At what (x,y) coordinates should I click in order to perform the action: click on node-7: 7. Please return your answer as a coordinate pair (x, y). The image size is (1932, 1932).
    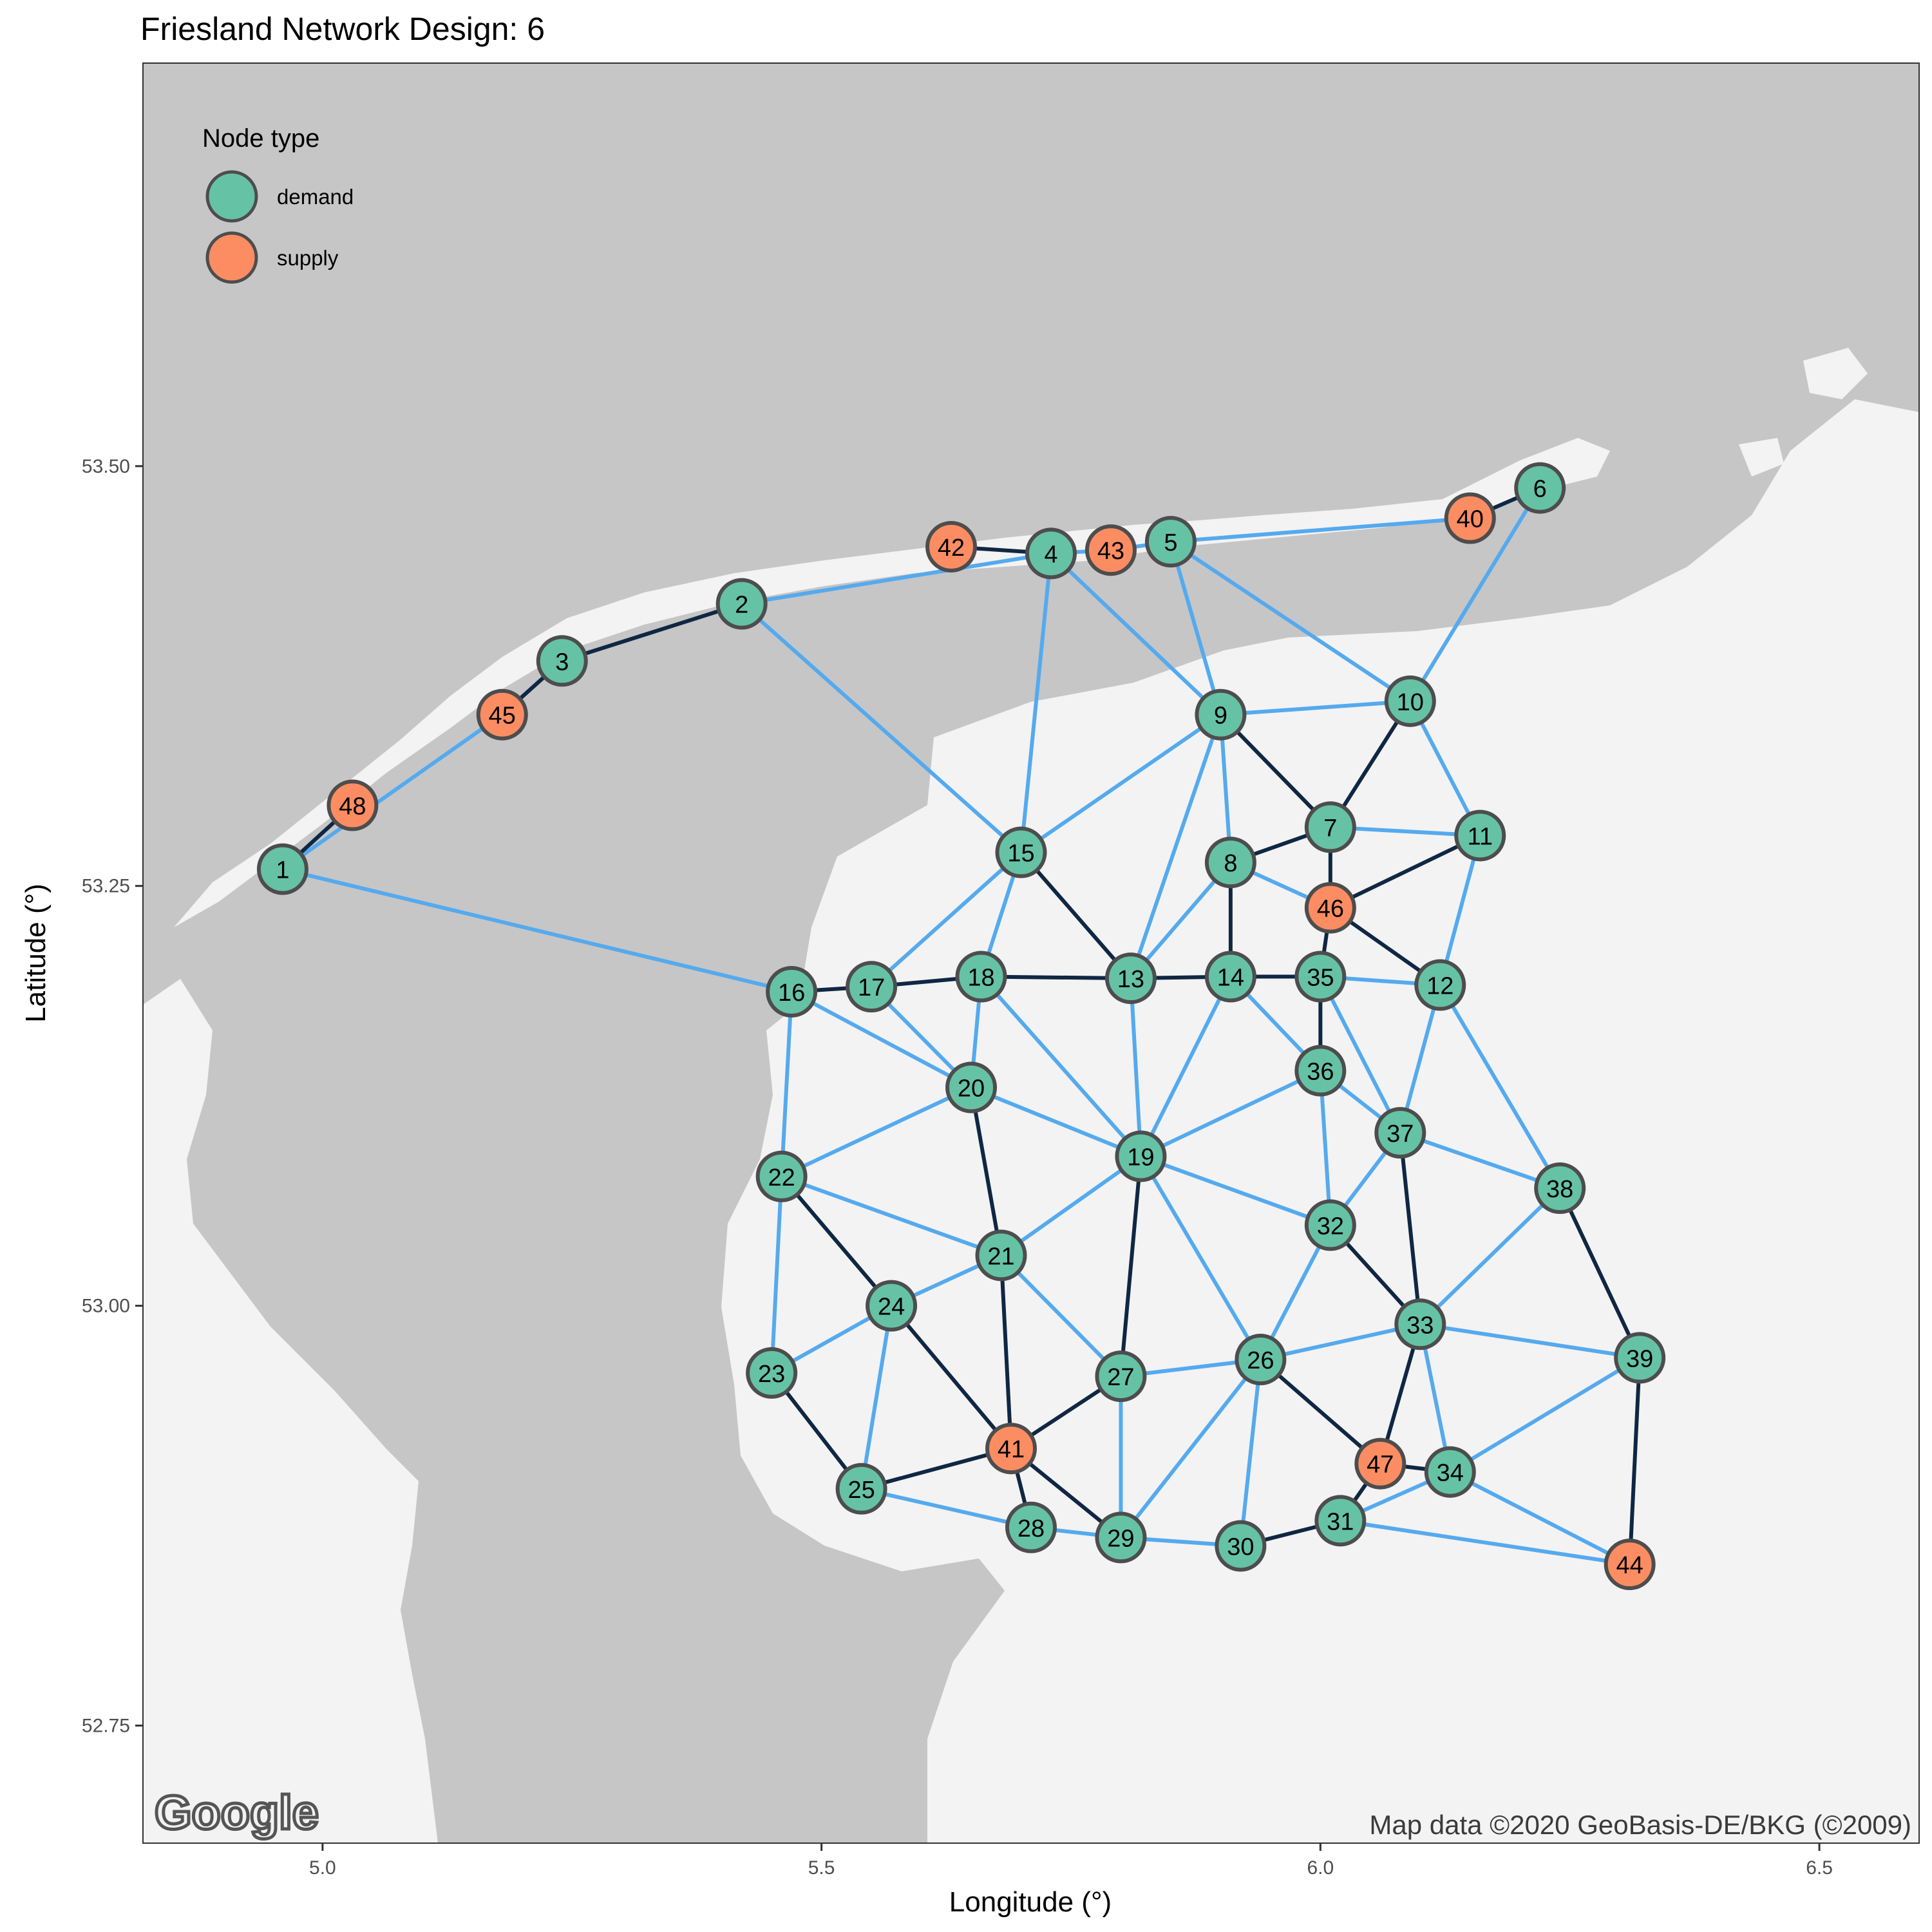
    Looking at the image, I should click on (1330, 827).